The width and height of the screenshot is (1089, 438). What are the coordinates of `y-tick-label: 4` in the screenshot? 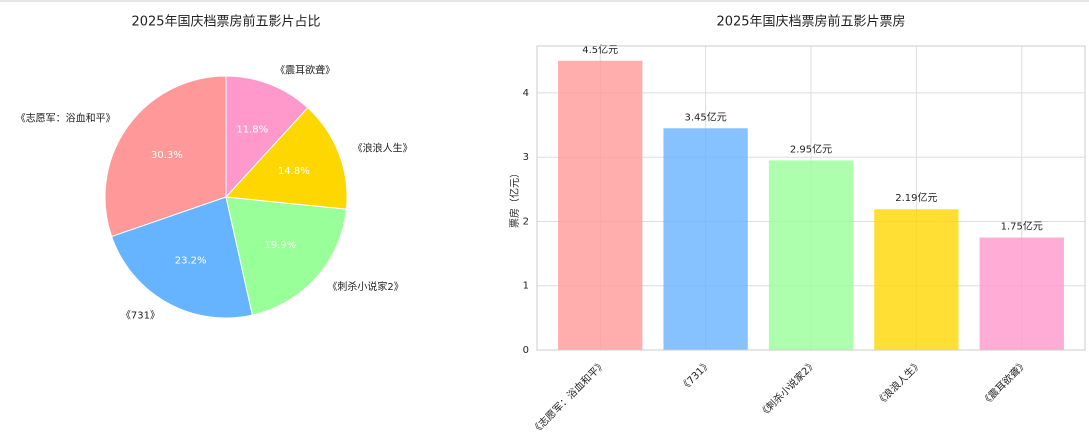 It's located at (526, 93).